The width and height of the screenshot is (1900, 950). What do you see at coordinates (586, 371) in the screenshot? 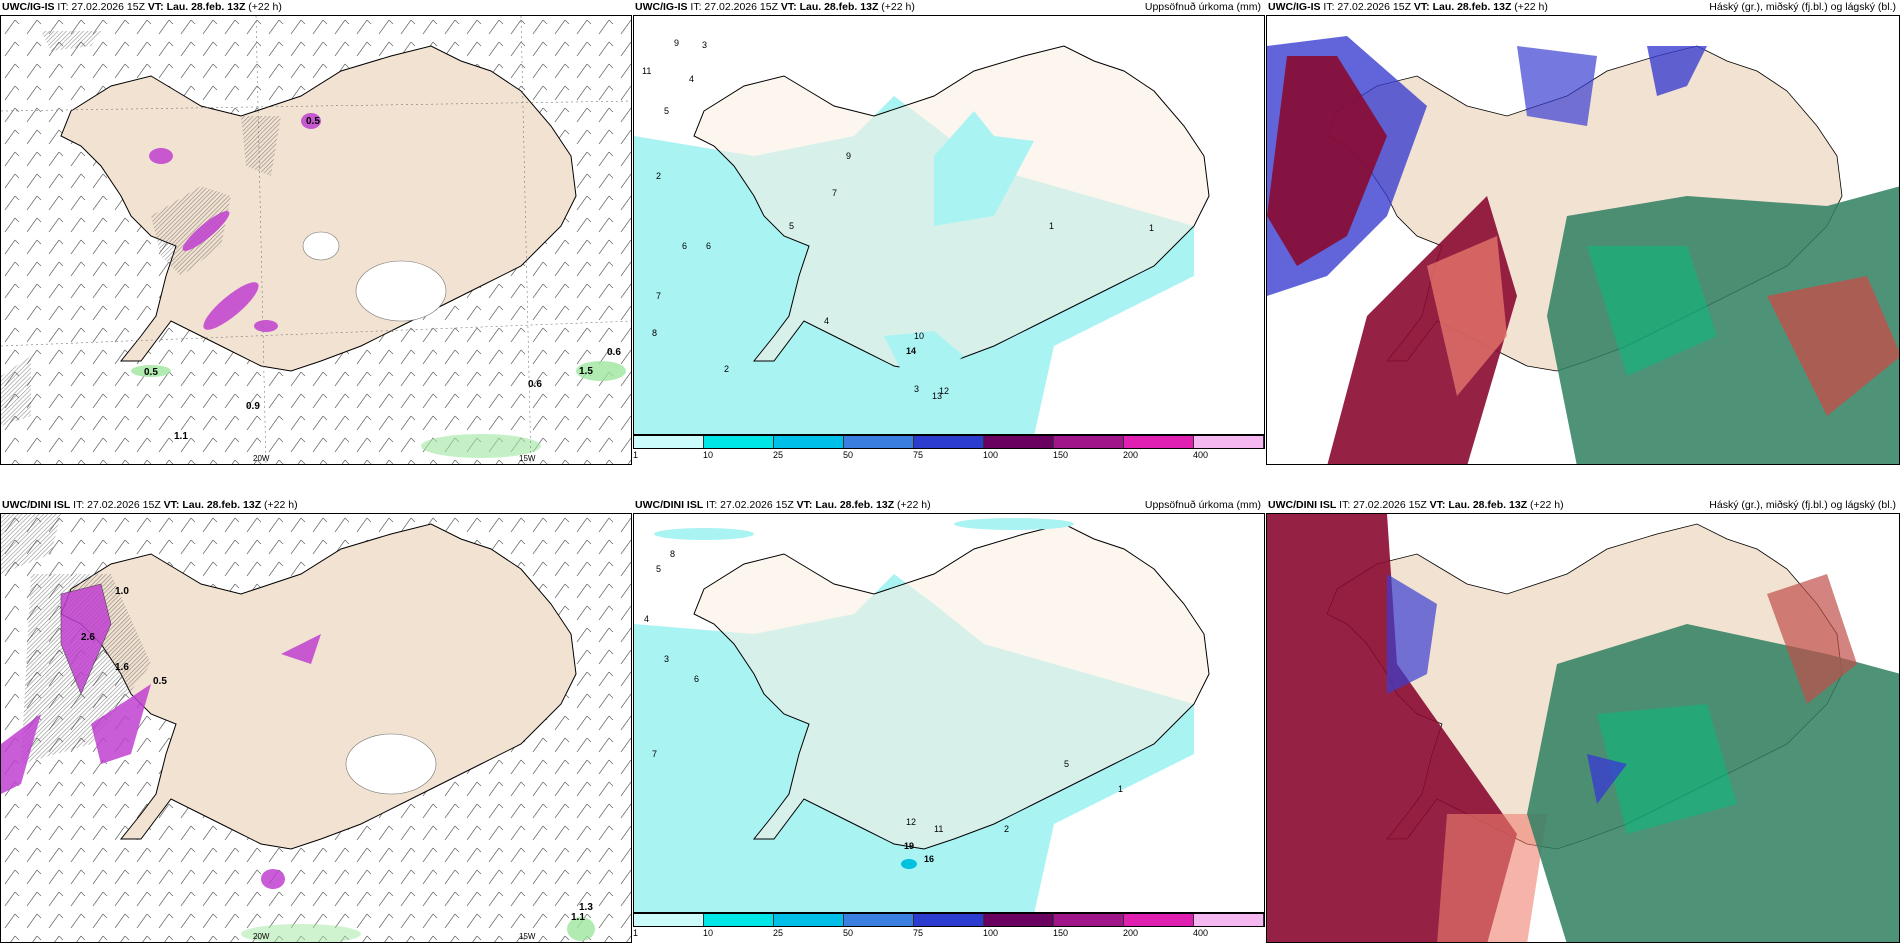
I see `value-label: 1.5` at bounding box center [586, 371].